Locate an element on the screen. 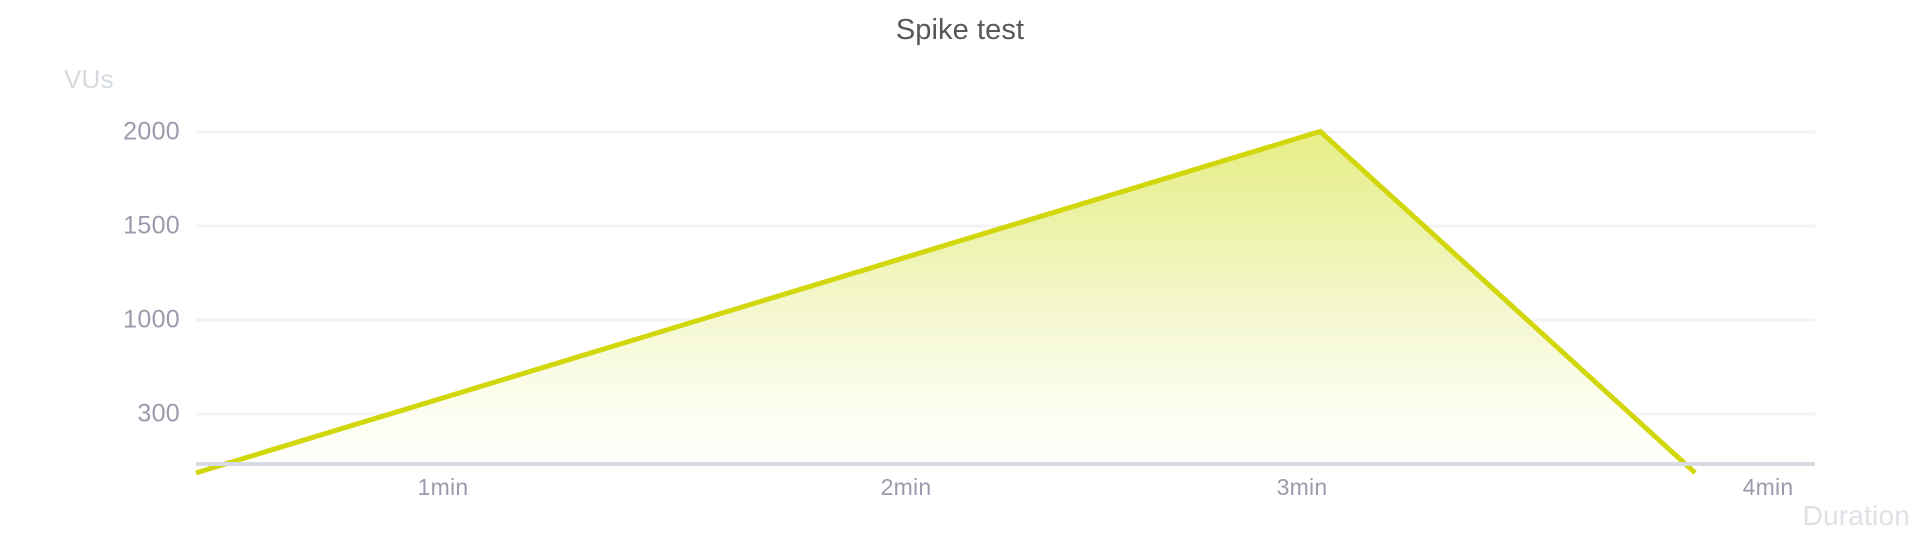  y-tick-label: 1000 is located at coordinates (151, 319).